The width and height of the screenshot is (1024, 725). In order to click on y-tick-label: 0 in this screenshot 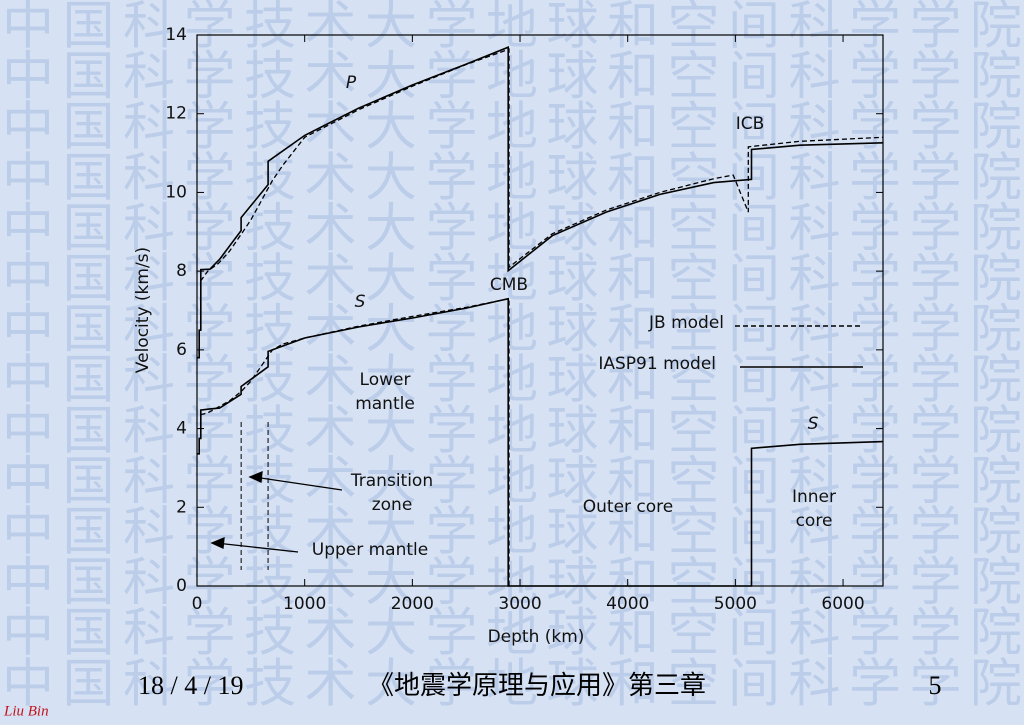, I will do `click(181, 586)`.